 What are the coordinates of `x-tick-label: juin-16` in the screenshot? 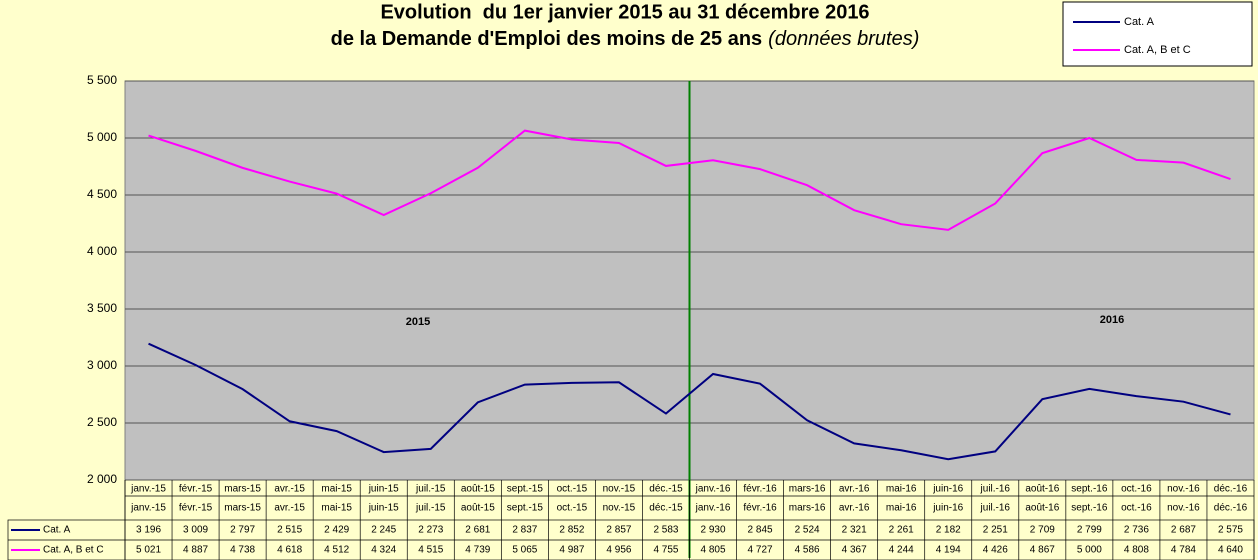 It's located at (947, 489).